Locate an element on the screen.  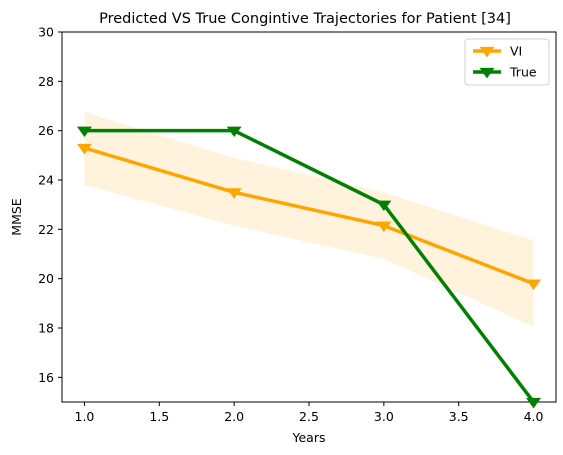
legend: VI True is located at coordinates (507, 62).